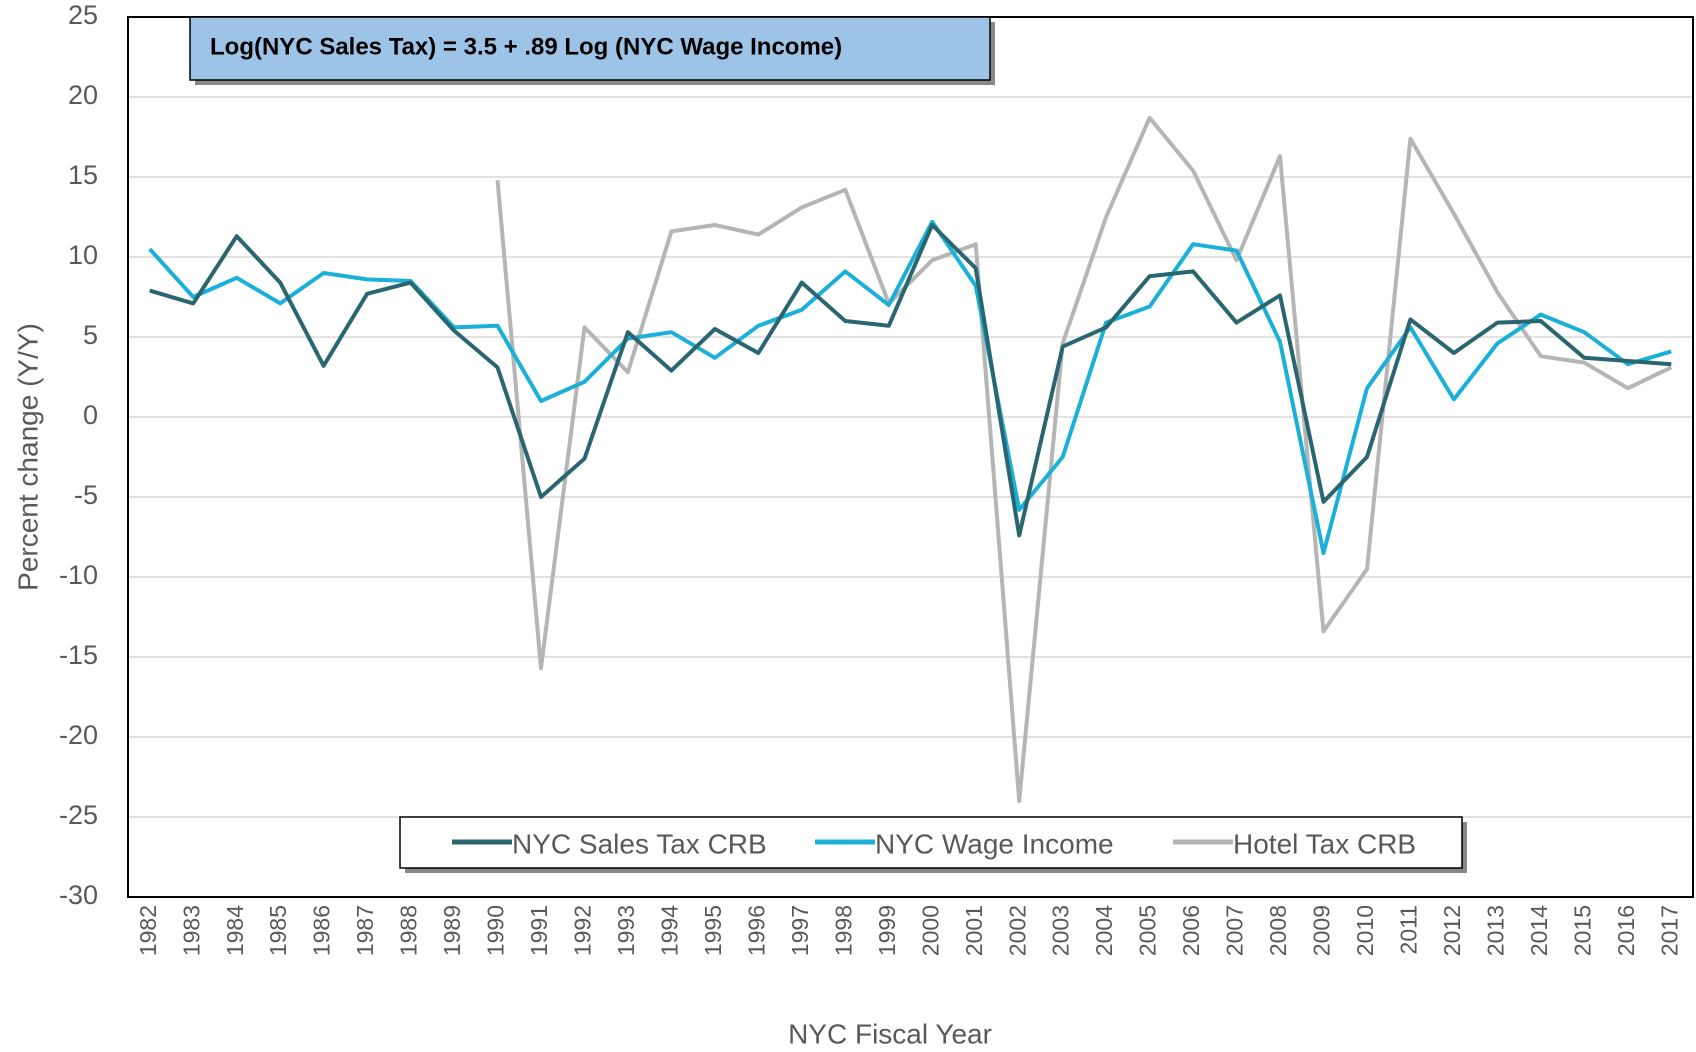 The height and width of the screenshot is (1052, 1696). What do you see at coordinates (974, 930) in the screenshot?
I see `x-tick-label: 2001` at bounding box center [974, 930].